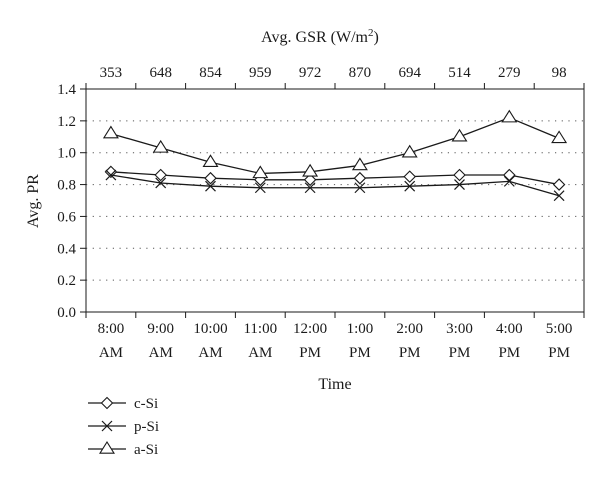 The height and width of the screenshot is (481, 600). What do you see at coordinates (459, 341) in the screenshot?
I see `x-tick-label: 3:00 PM` at bounding box center [459, 341].